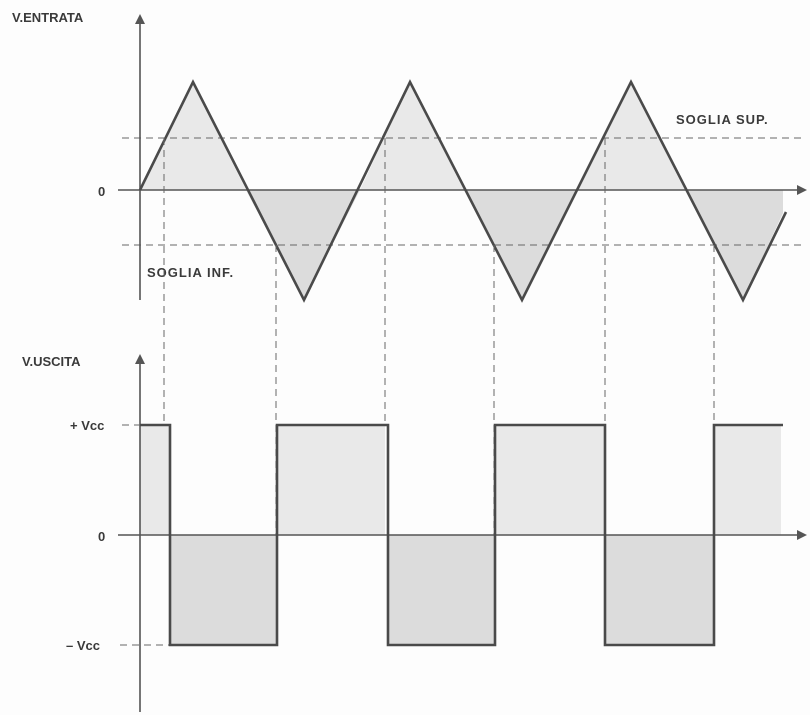 The height and width of the screenshot is (715, 810). What do you see at coordinates (140, 359) in the screenshot?
I see `output-y-axis-arrow` at bounding box center [140, 359].